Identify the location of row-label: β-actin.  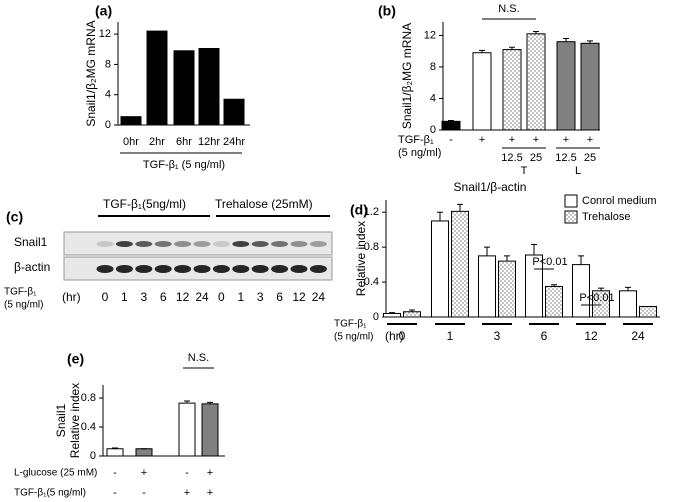
(32, 267).